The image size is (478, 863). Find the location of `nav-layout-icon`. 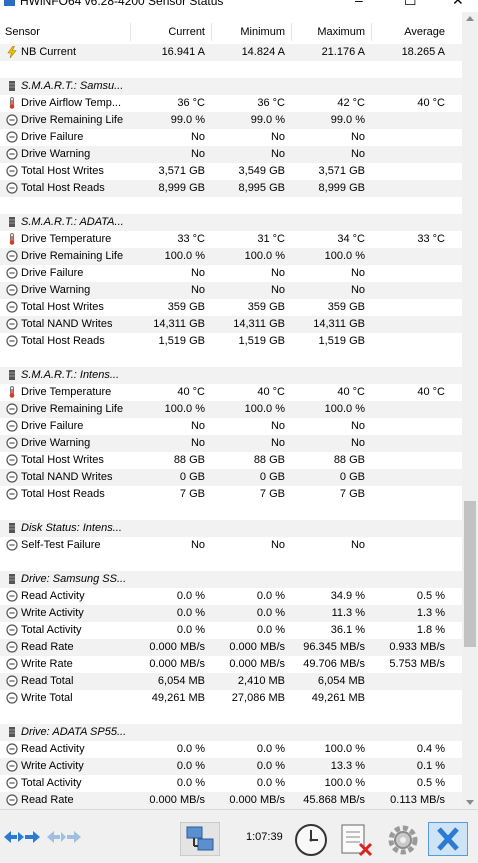

nav-layout-icon is located at coordinates (64, 837).